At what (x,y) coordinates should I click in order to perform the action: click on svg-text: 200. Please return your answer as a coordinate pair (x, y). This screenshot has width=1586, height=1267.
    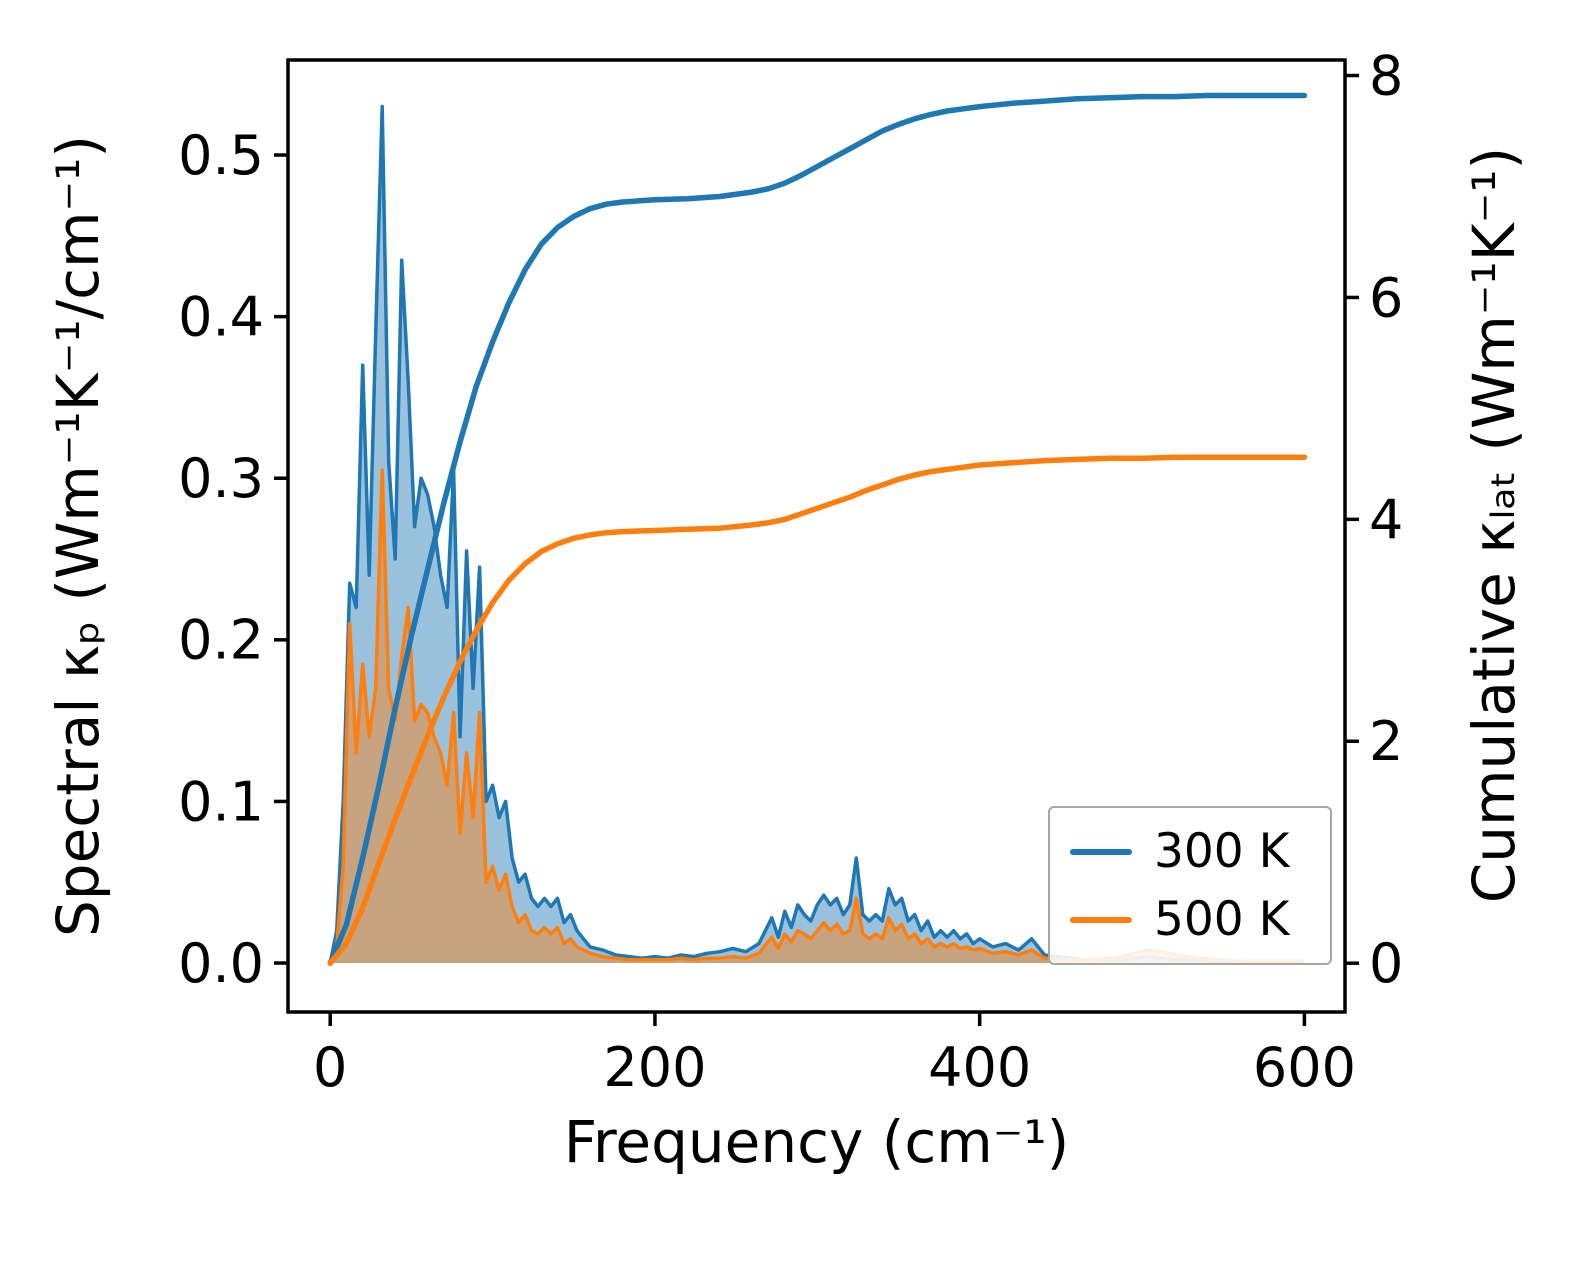
    Looking at the image, I should click on (654, 1067).